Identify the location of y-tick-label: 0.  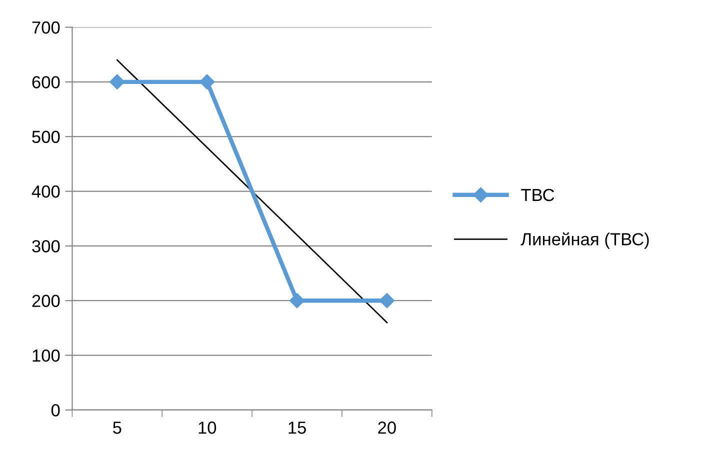
(55, 410).